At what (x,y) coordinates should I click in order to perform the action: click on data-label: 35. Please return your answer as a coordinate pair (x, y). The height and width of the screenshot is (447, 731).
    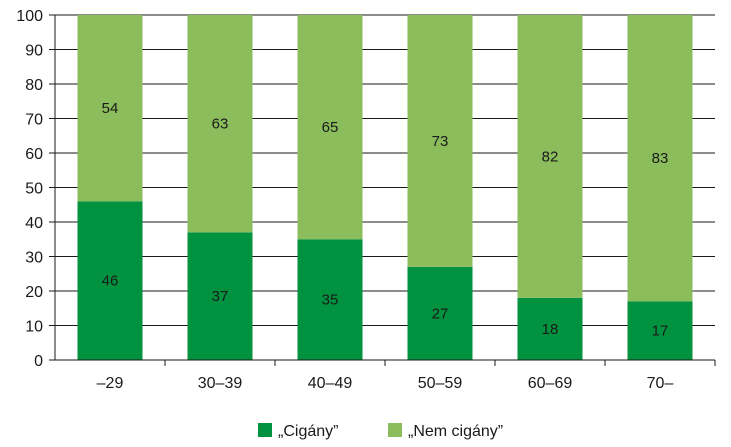
    Looking at the image, I should click on (330, 300).